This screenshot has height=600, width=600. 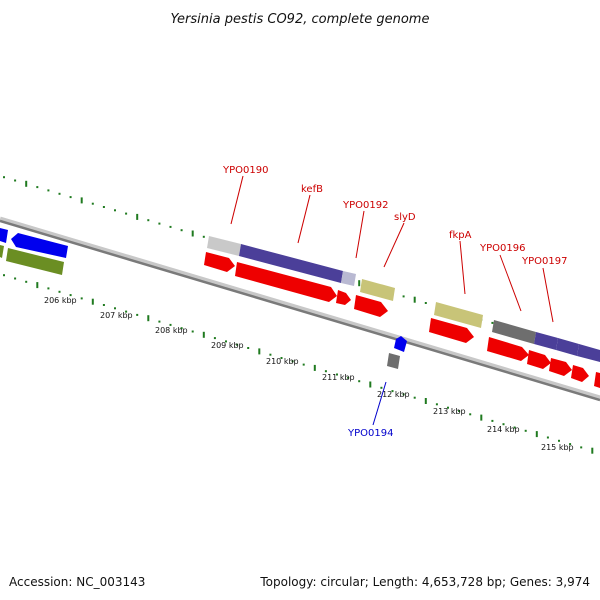 I want to click on gene-label-fkpa: fkpA, so click(x=460, y=235).